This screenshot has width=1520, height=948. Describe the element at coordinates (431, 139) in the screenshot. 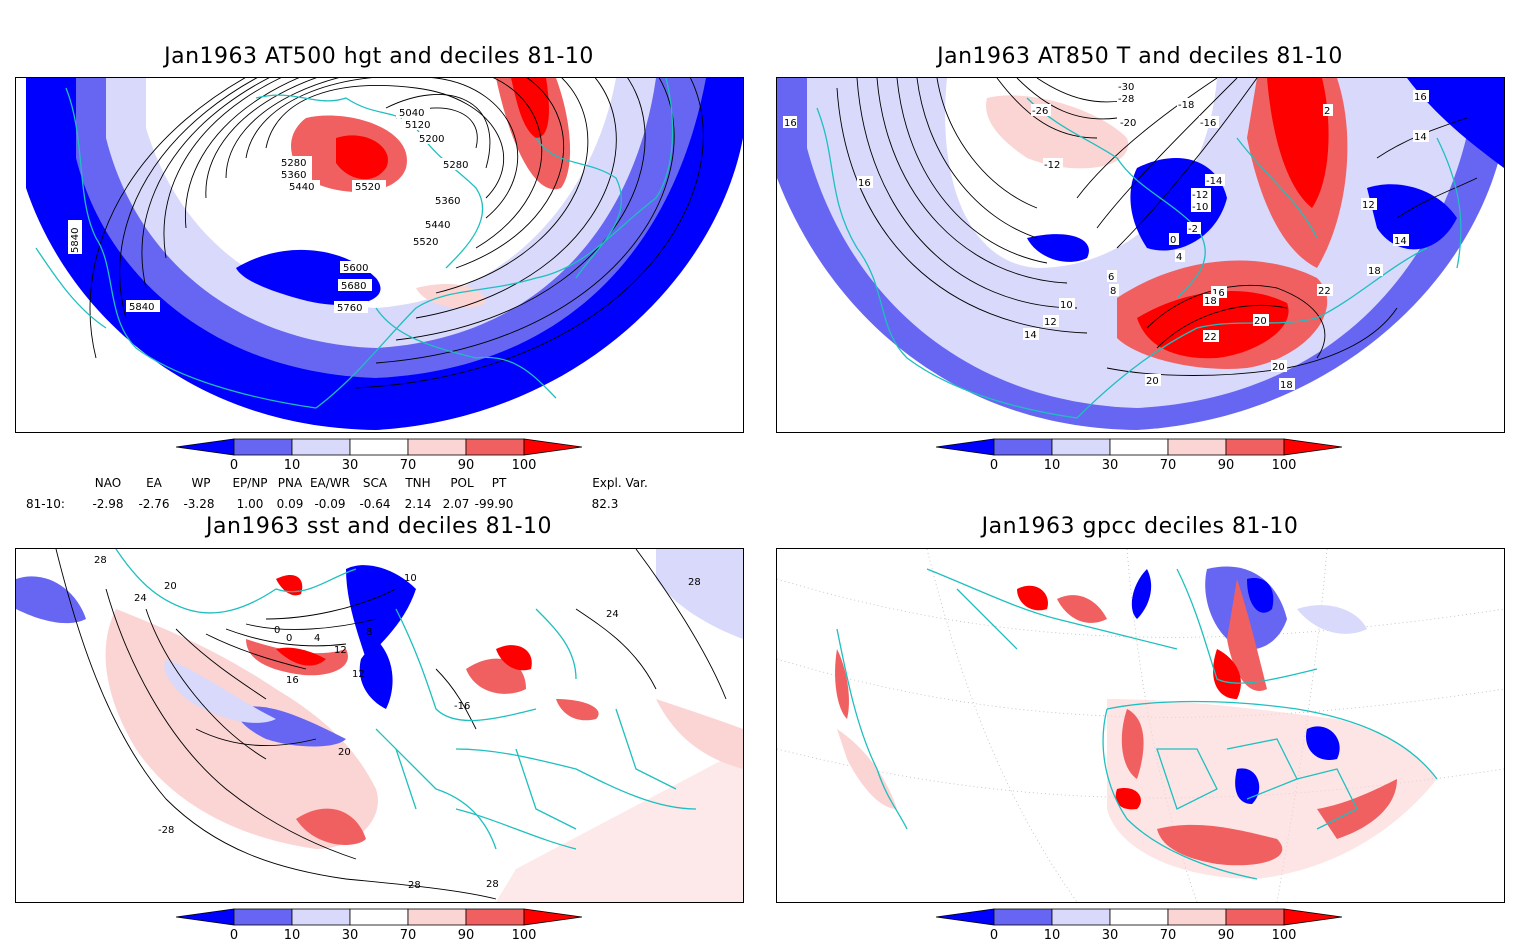

I see `z500-label: 5200` at that location.